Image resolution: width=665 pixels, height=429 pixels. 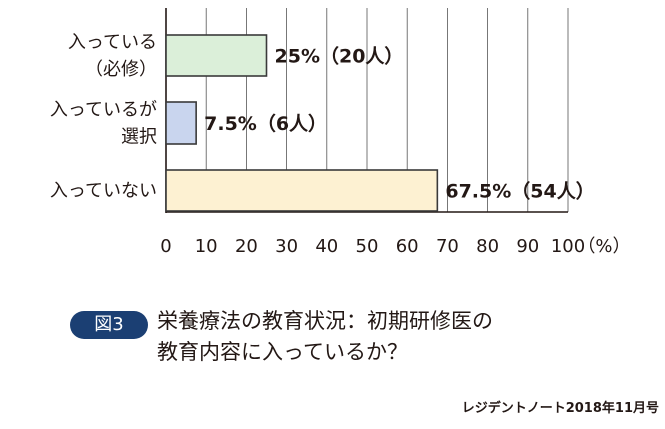 What do you see at coordinates (109, 325) in the screenshot?
I see `figure-badge: 図3` at bounding box center [109, 325].